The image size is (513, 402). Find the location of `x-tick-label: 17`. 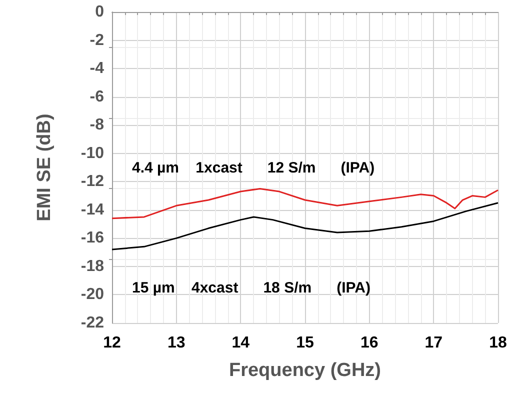

x-tick-label: 17 is located at coordinates (433, 343).